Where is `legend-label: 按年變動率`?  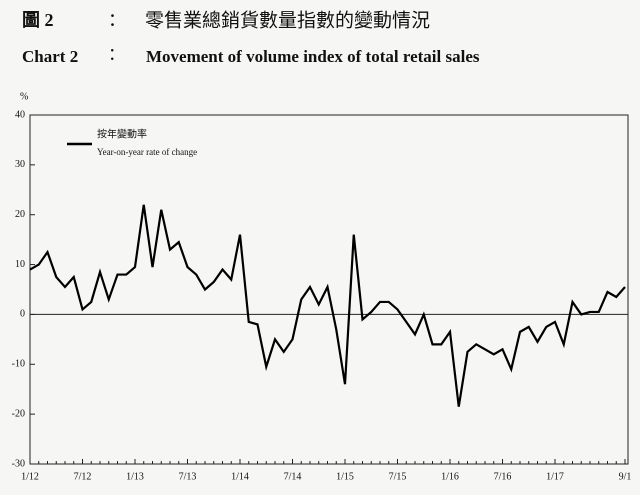
legend-label: 按年變動率 is located at coordinates (122, 133).